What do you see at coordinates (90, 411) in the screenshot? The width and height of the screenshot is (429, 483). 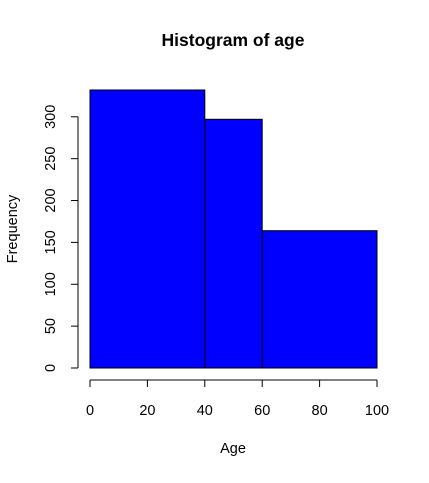 I see `x-tick-label-0: 0` at bounding box center [90, 411].